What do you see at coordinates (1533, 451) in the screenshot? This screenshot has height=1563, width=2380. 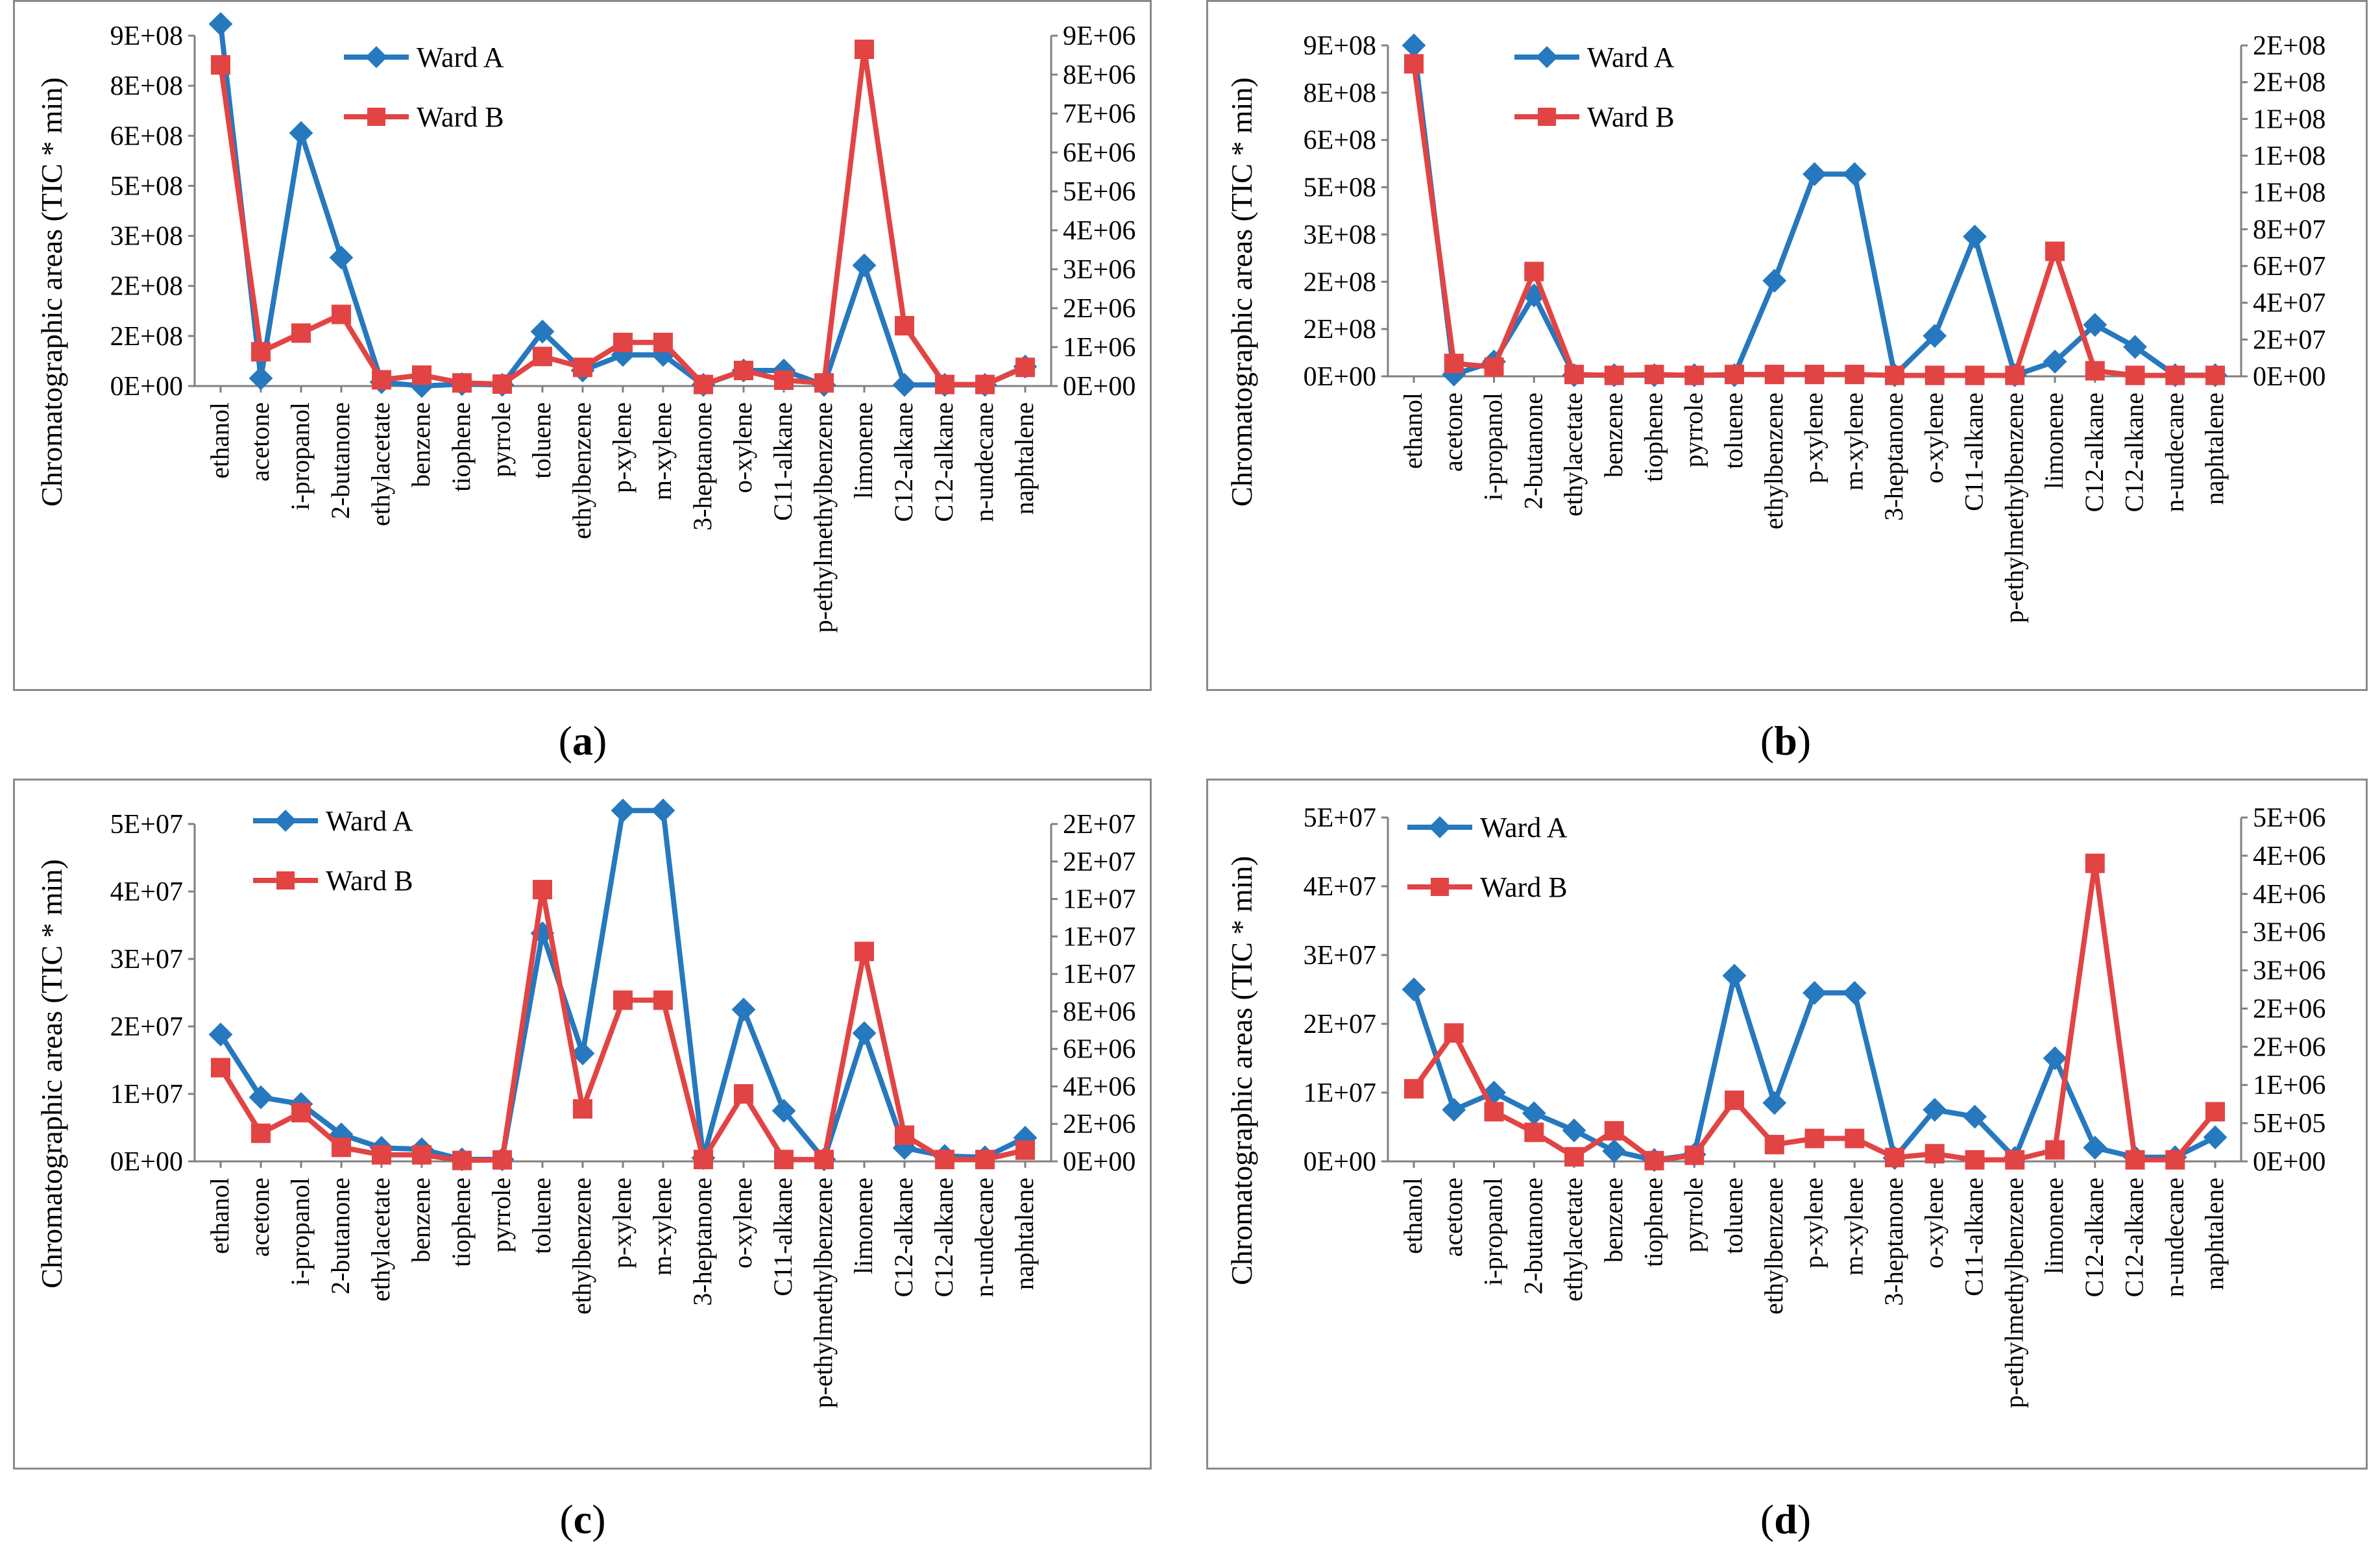 I see `category-label: 2-butanone` at bounding box center [1533, 451].